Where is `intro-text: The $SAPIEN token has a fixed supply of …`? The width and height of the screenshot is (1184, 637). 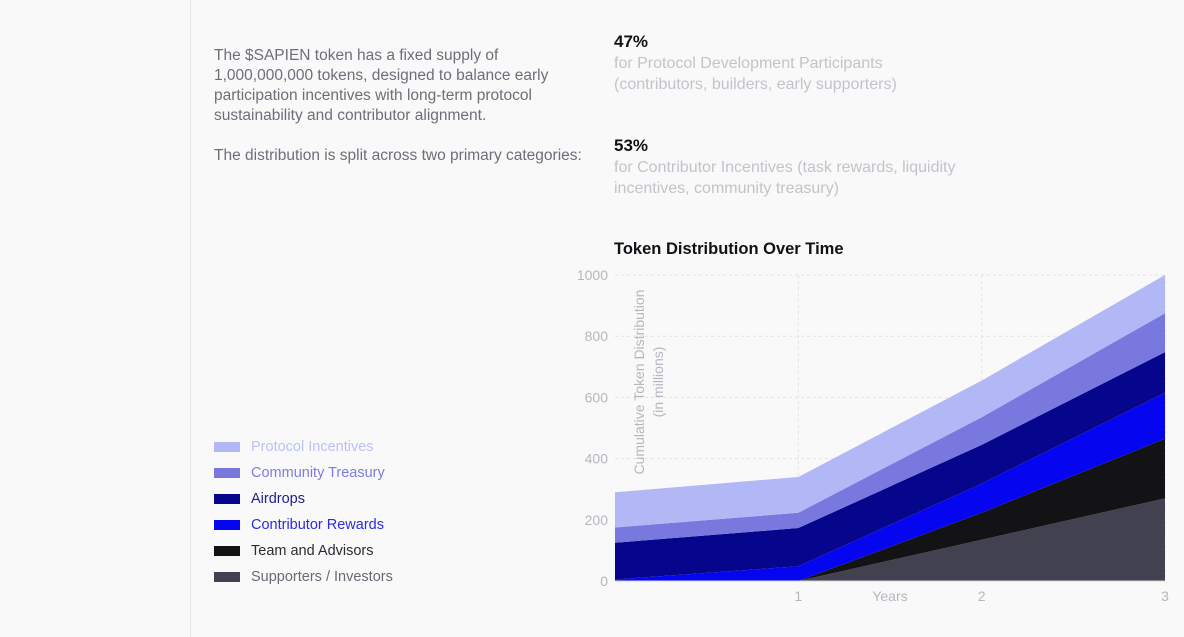
intro-text: The $SAPIEN token has a fixed supply of … is located at coordinates (399, 116).